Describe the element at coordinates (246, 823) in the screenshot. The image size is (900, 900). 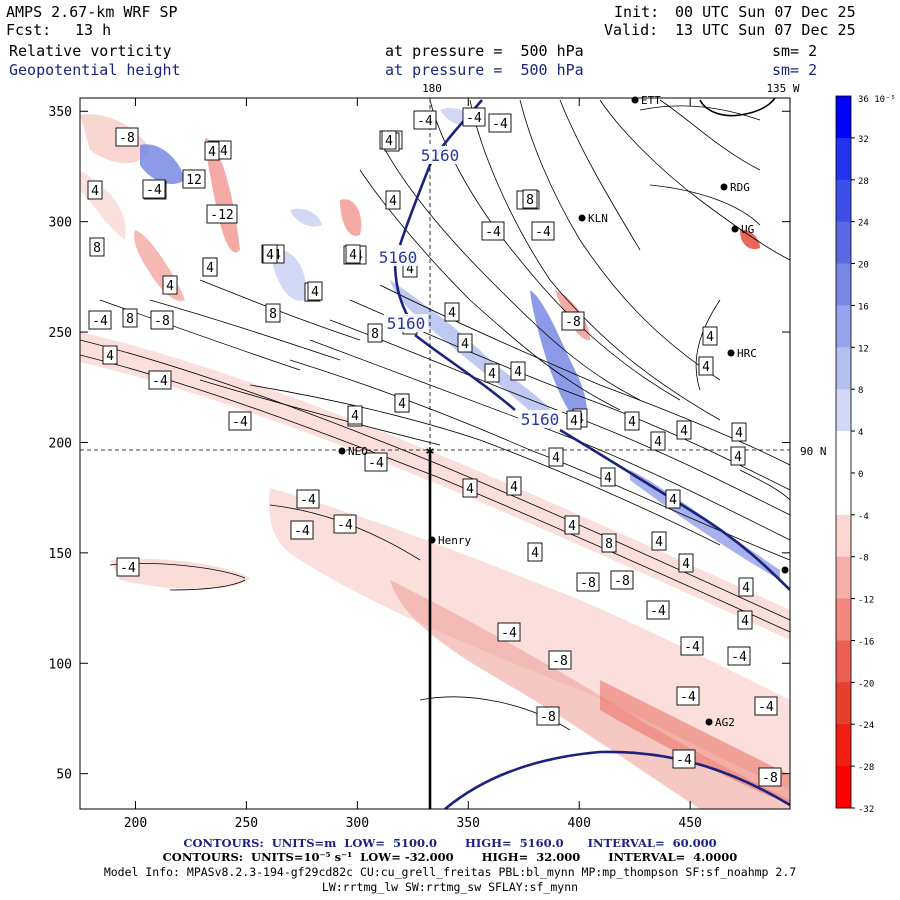
I see `x-tick-label: 250` at that location.